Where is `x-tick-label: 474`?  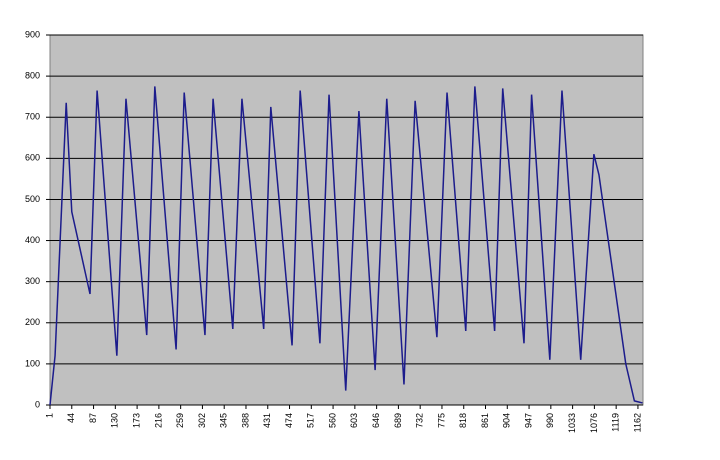
x-tick-label: 474 is located at coordinates (289, 420).